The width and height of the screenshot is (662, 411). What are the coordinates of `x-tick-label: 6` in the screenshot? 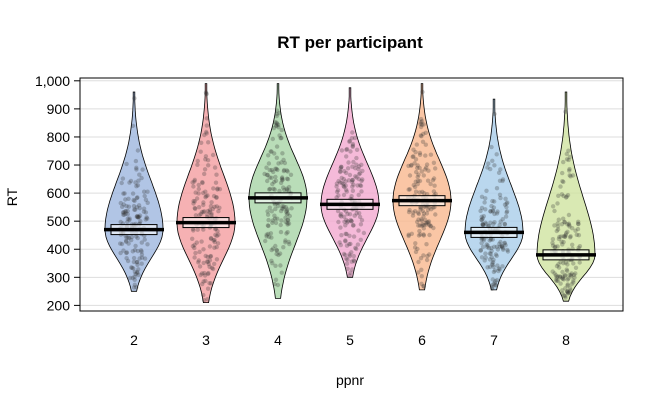 It's located at (422, 340).